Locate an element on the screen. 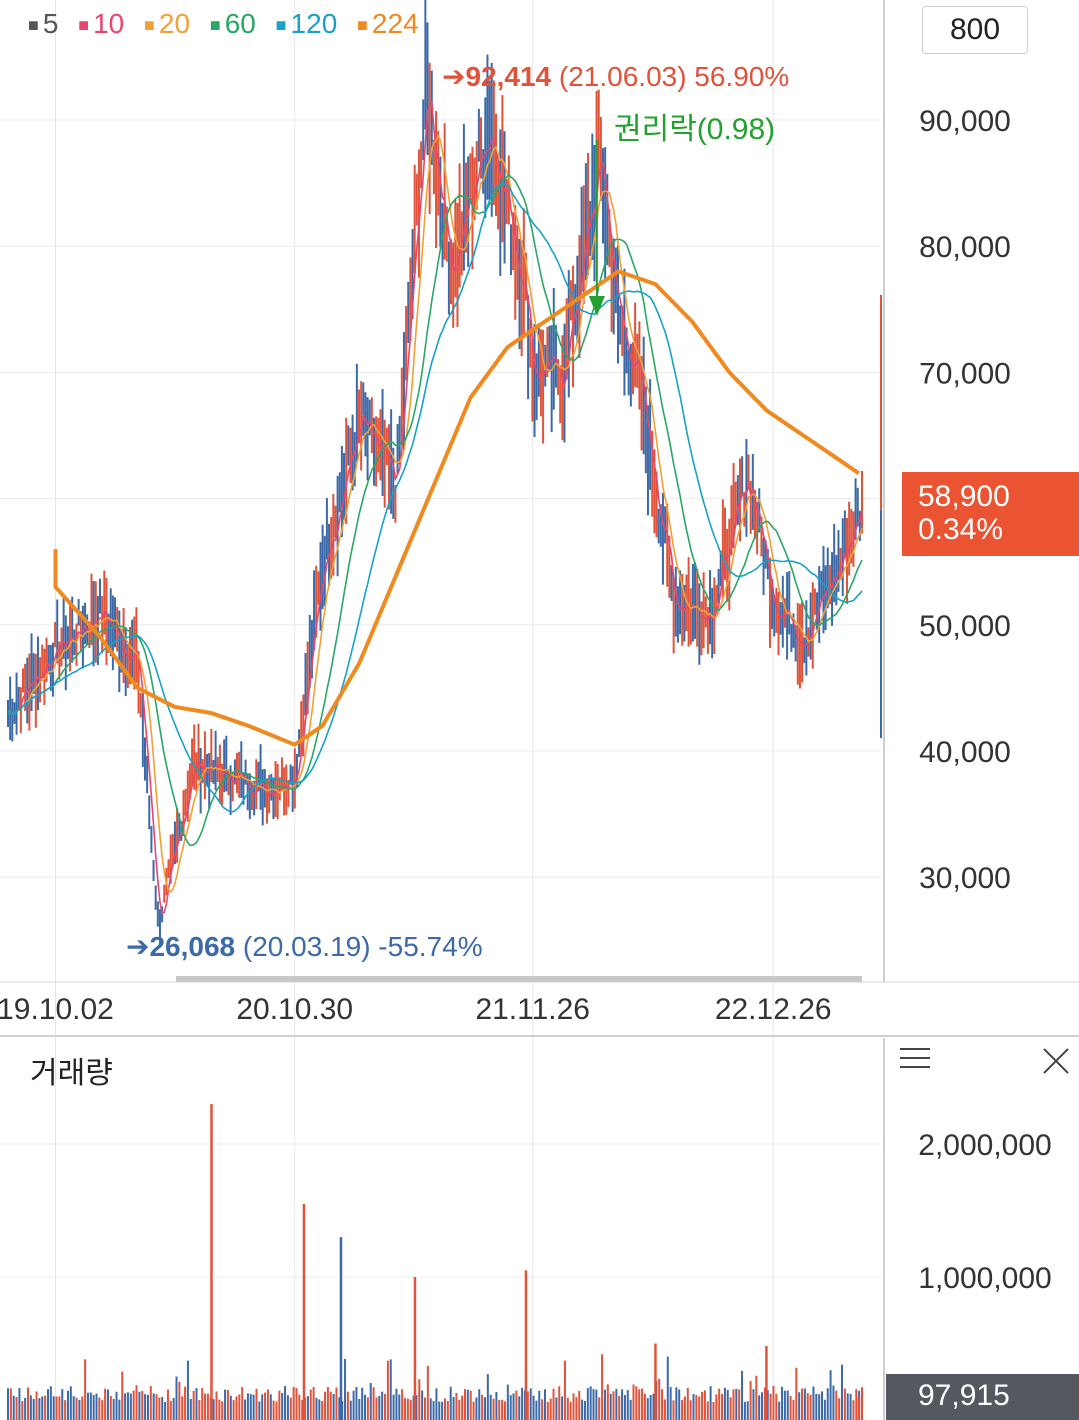 The image size is (1079, 1420). price-tick-label: 80,000 is located at coordinates (965, 247).